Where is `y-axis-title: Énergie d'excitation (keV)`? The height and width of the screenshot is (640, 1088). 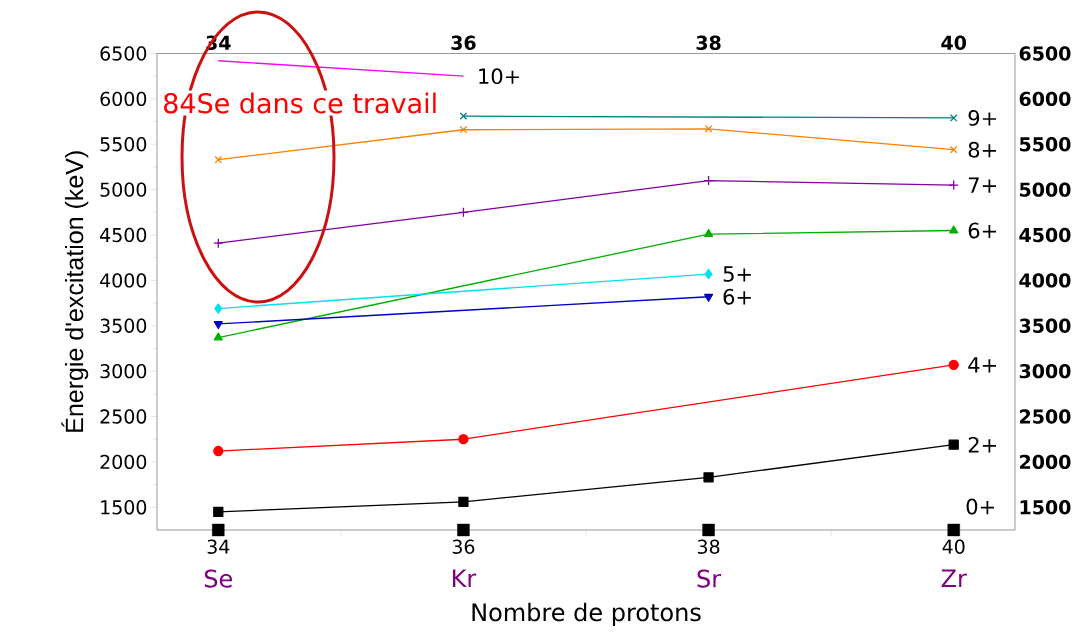
y-axis-title: Énergie d'excitation (keV) is located at coordinates (75, 291).